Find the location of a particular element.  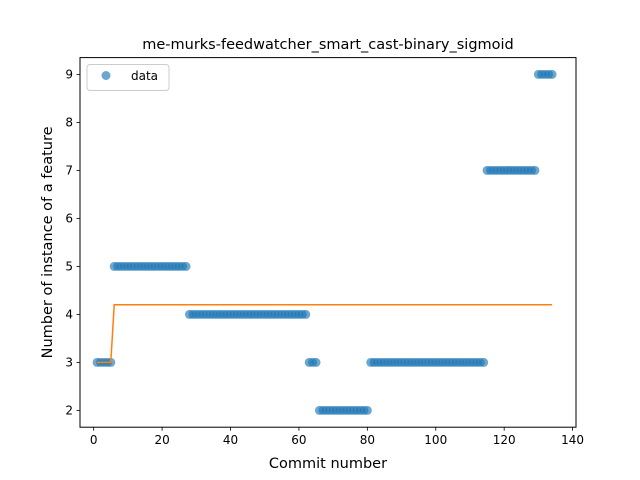

y-tick-label: 4 is located at coordinates (69, 315).